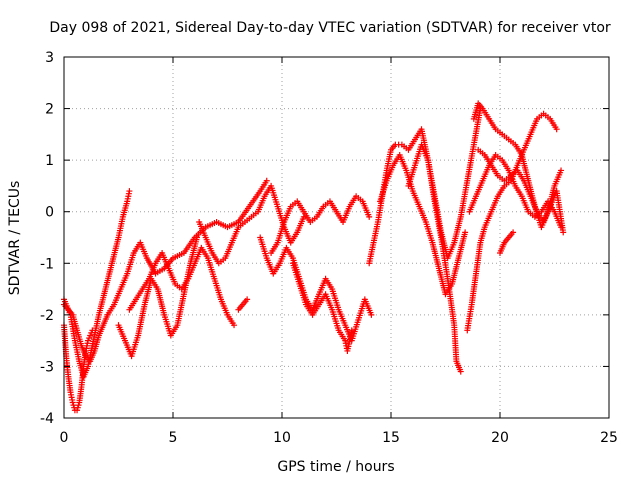 This screenshot has width=640, height=480. Describe the element at coordinates (173, 438) in the screenshot. I see `x-tick-label: 5` at that location.